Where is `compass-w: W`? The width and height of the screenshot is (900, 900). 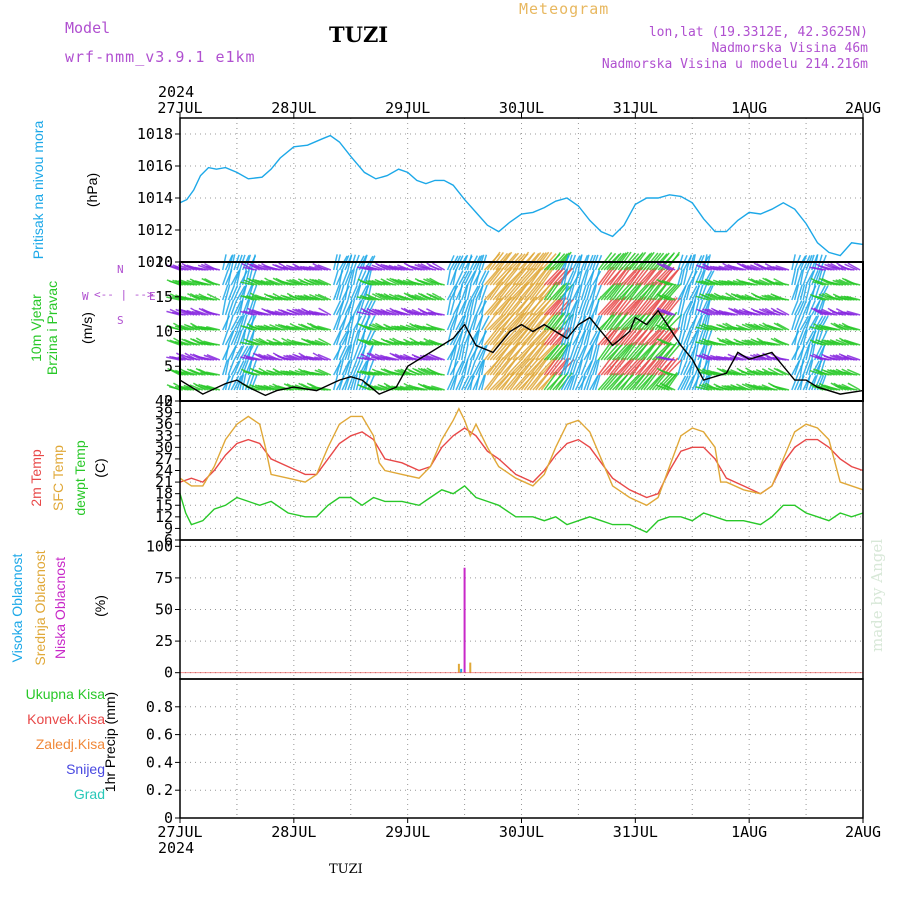
compass-w: W is located at coordinates (85, 296).